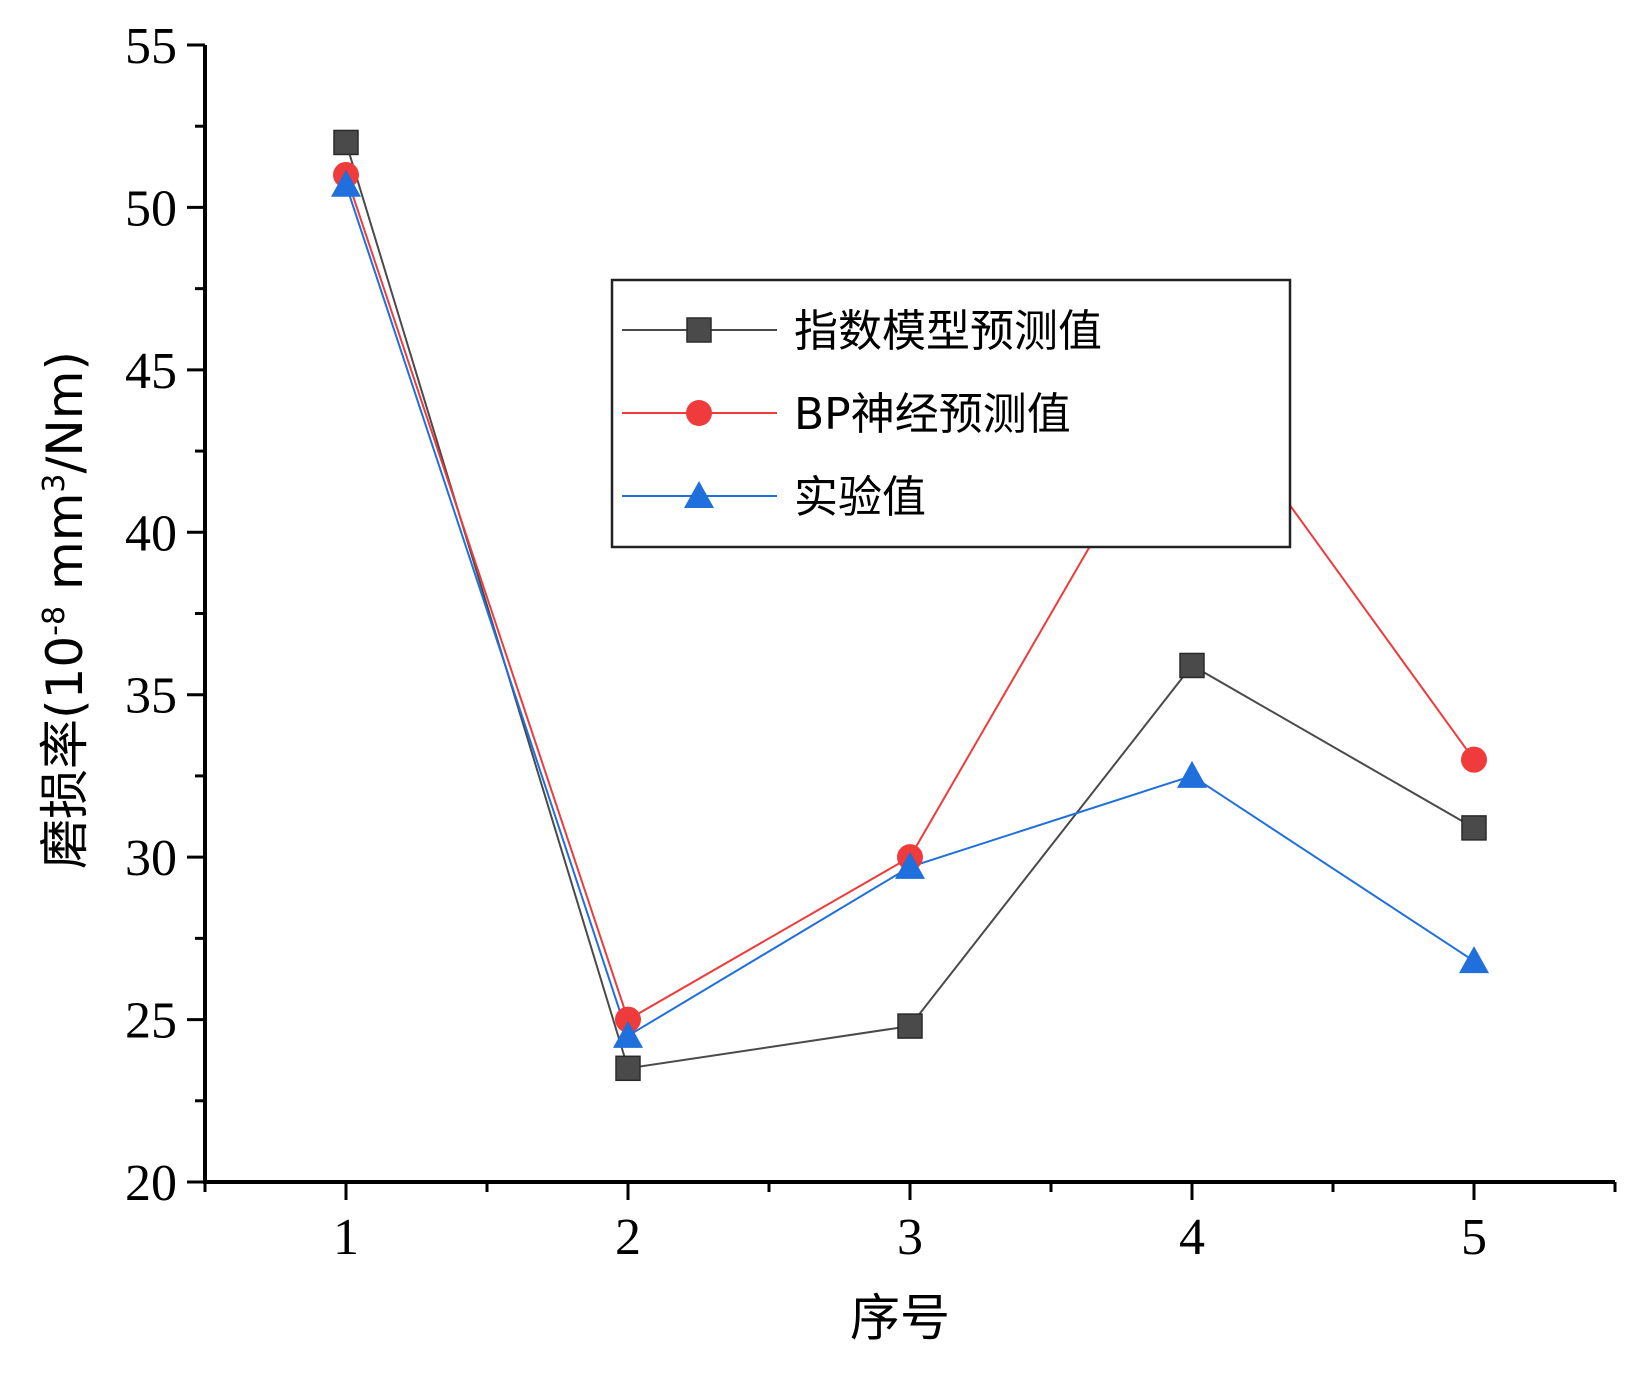  I want to click on y-tick-label: 30, so click(151, 858).